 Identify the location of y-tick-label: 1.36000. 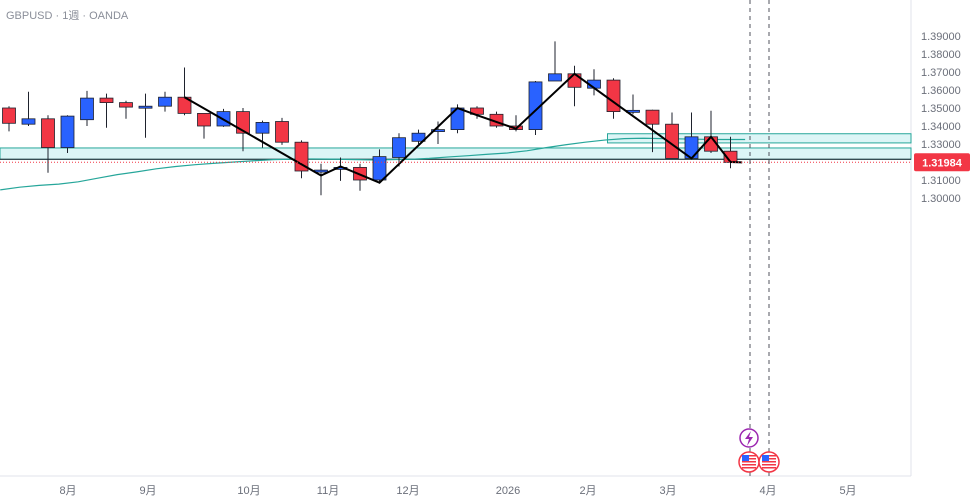
(941, 91).